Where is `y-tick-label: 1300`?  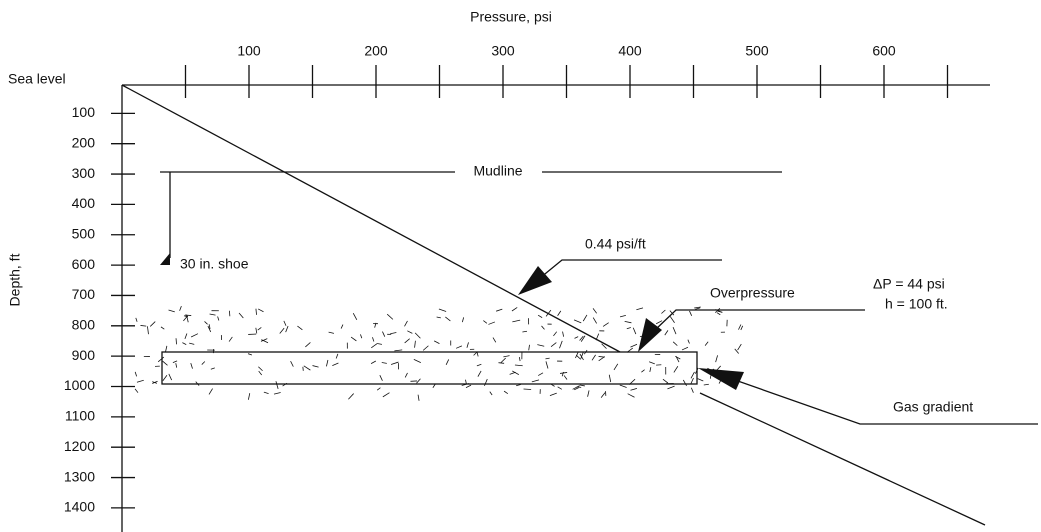 y-tick-label: 1300 is located at coordinates (79, 476).